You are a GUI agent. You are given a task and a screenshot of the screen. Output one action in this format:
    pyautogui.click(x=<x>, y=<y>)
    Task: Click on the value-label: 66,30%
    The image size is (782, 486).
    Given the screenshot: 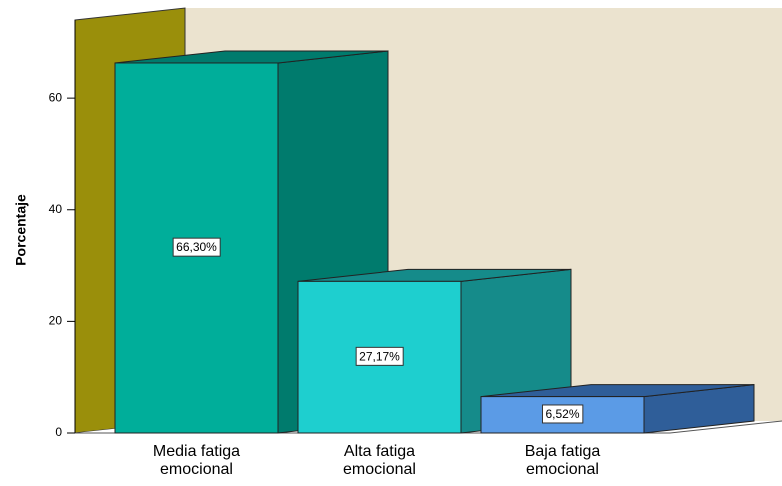 What is the action you would take?
    pyautogui.click(x=196, y=247)
    